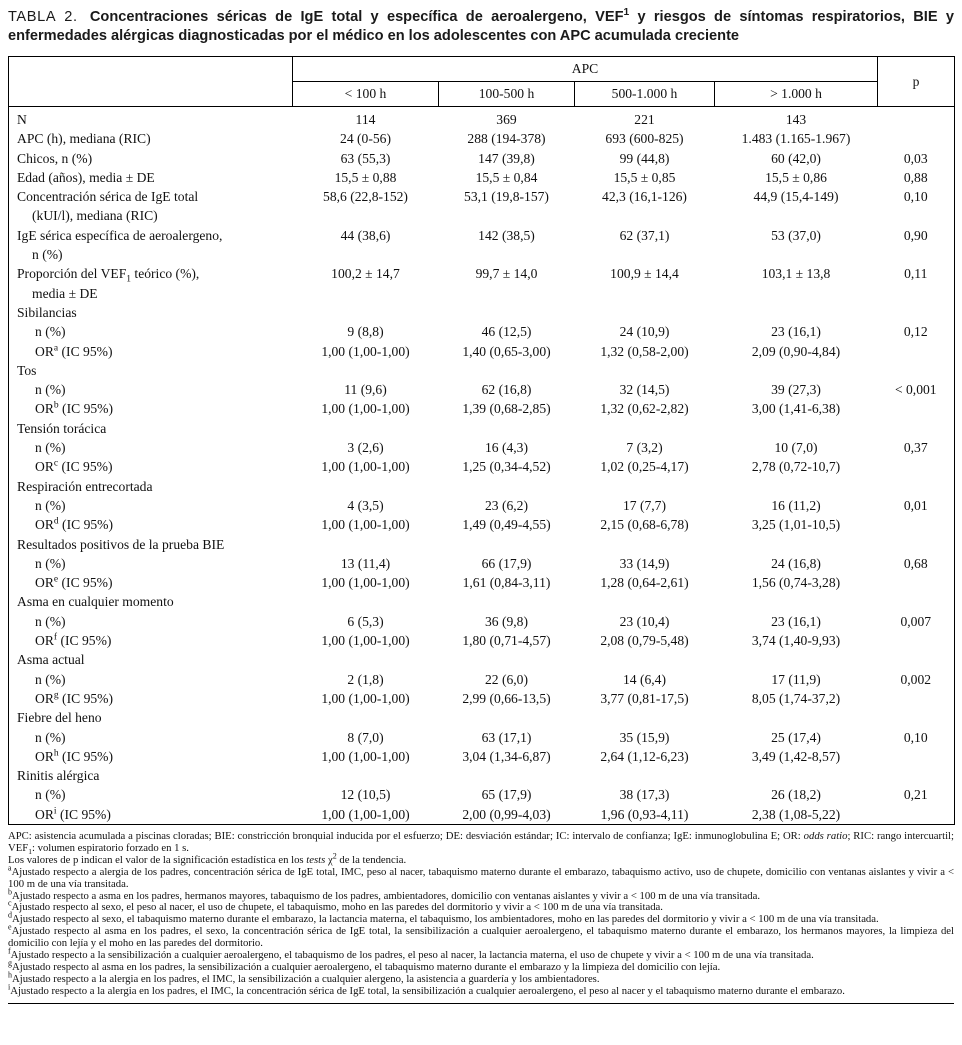 This screenshot has width=962, height=1045. I want to click on cell-value: 142 (38,5), so click(506, 235).